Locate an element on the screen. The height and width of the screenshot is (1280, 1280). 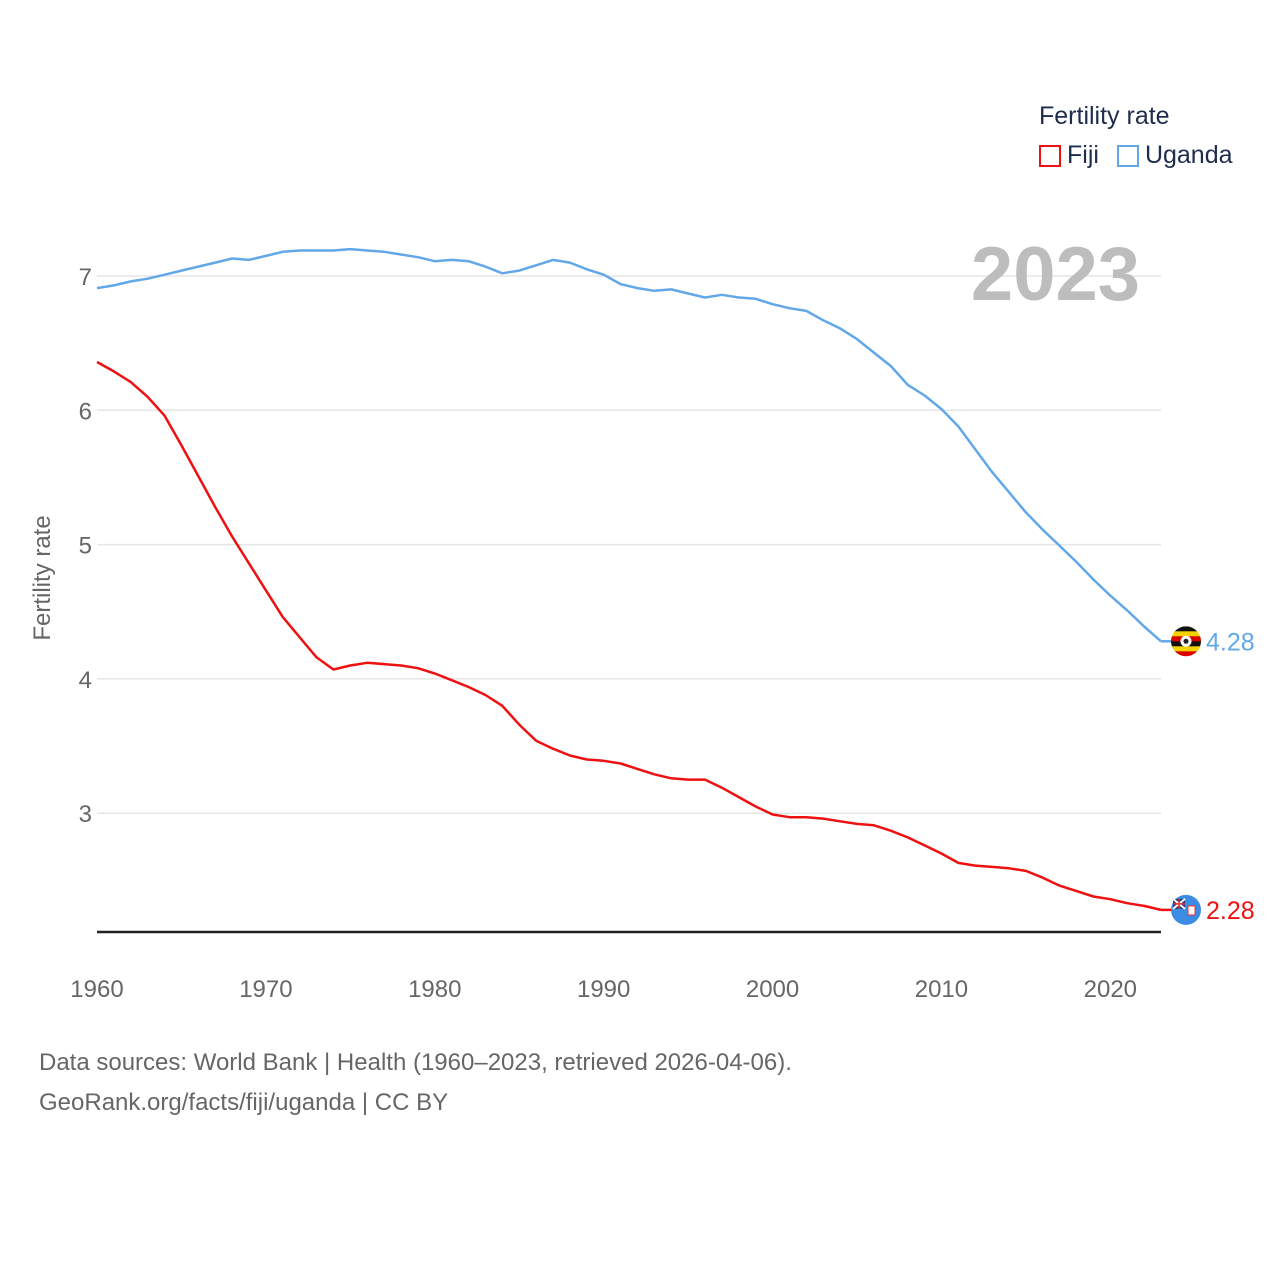
end-value-uganda: 4.28 is located at coordinates (1230, 642).